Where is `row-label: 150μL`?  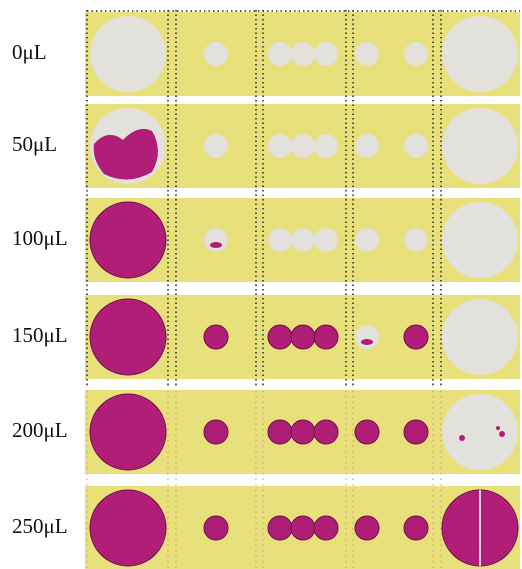
row-label: 150μL is located at coordinates (40, 335).